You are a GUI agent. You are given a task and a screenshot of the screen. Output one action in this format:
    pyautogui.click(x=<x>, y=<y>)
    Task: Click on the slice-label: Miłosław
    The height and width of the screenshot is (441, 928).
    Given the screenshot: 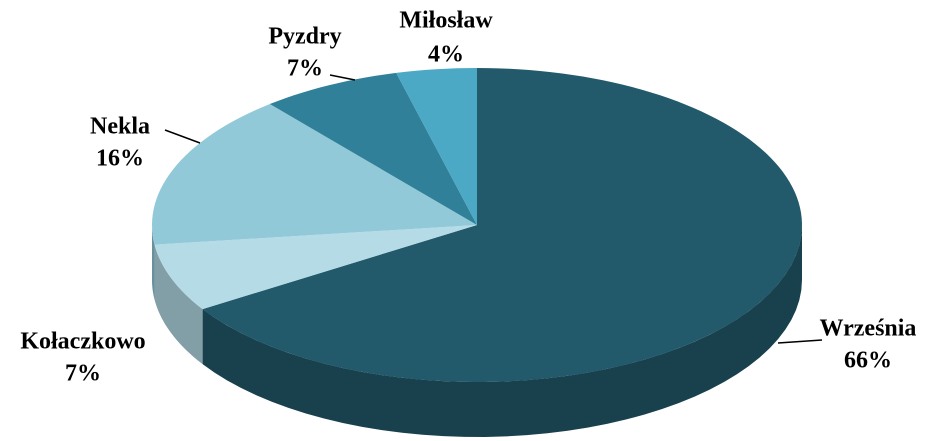 What is the action you would take?
    pyautogui.click(x=446, y=21)
    